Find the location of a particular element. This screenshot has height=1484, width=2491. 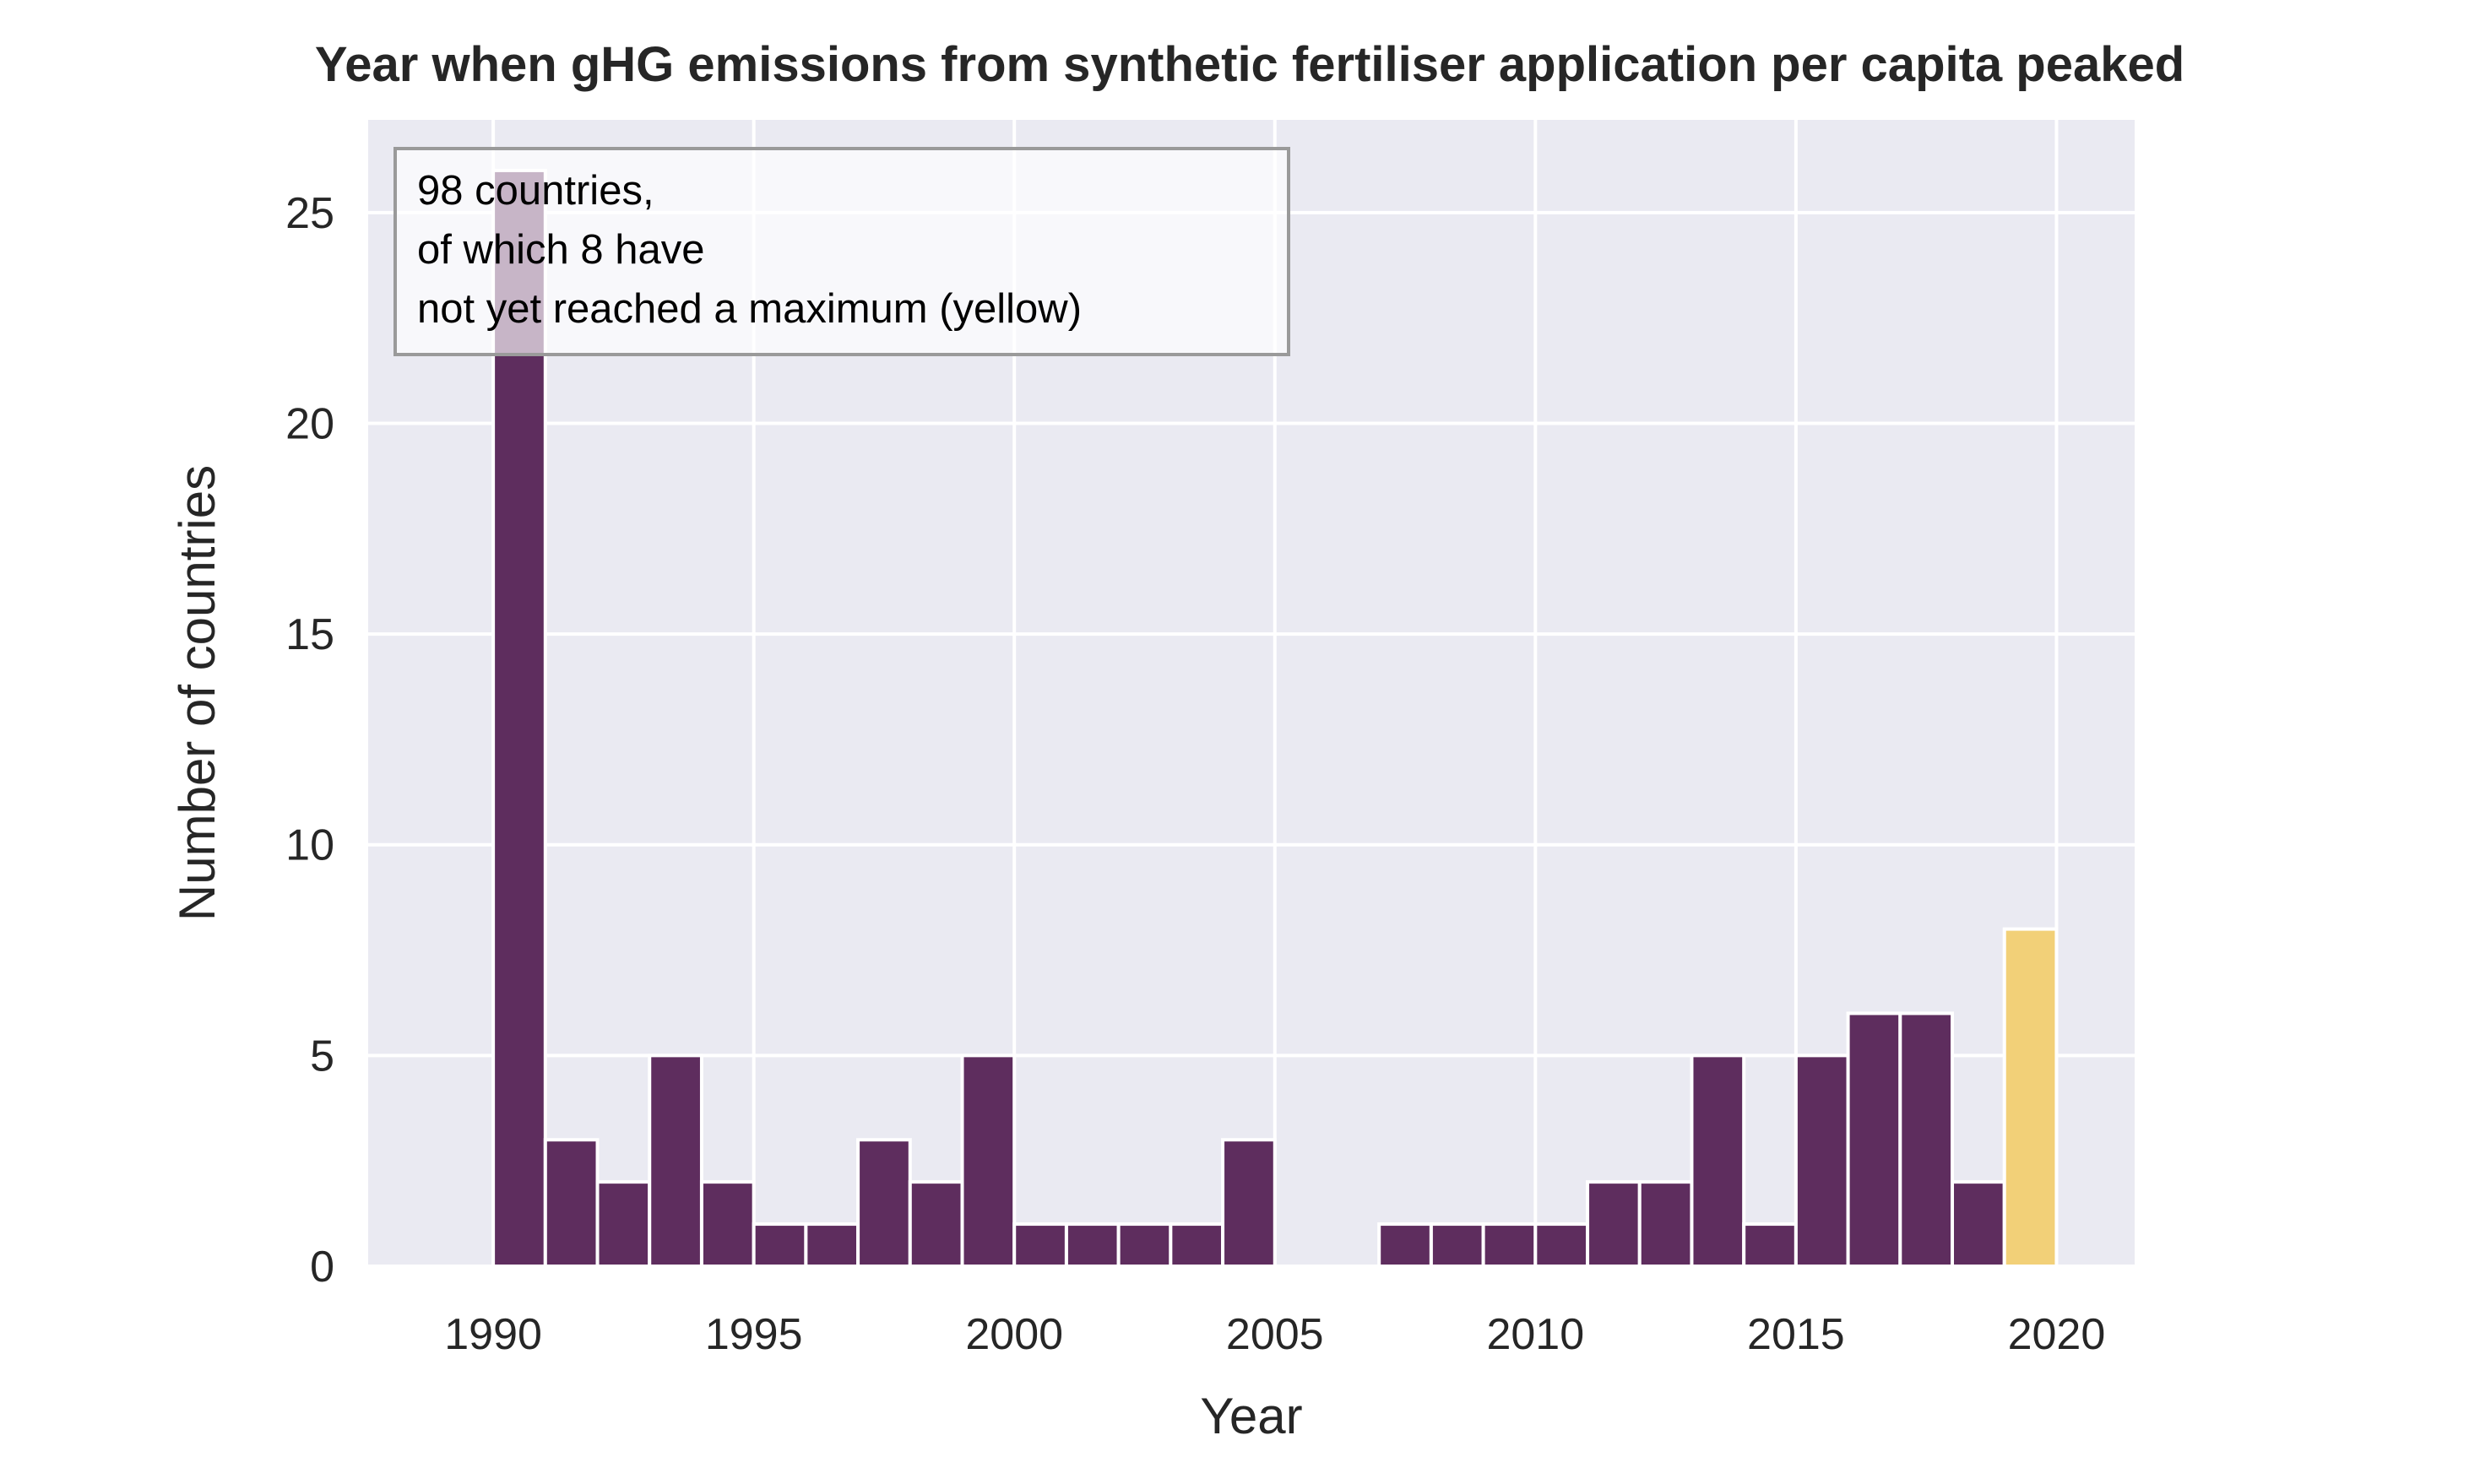

x-tick-label: 2000 is located at coordinates (1014, 1334).